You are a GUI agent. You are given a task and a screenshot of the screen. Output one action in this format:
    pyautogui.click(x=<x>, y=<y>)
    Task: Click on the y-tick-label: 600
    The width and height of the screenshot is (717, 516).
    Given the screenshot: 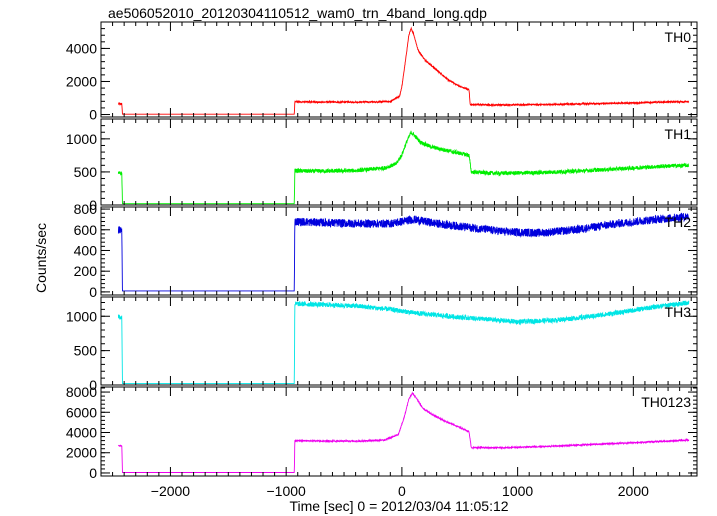 What is the action you would take?
    pyautogui.click(x=86, y=230)
    